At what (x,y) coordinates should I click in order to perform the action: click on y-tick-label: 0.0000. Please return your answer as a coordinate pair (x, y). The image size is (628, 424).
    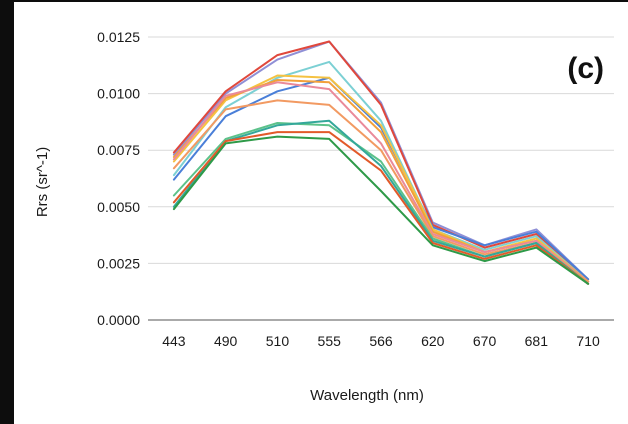
    Looking at the image, I should click on (118, 320).